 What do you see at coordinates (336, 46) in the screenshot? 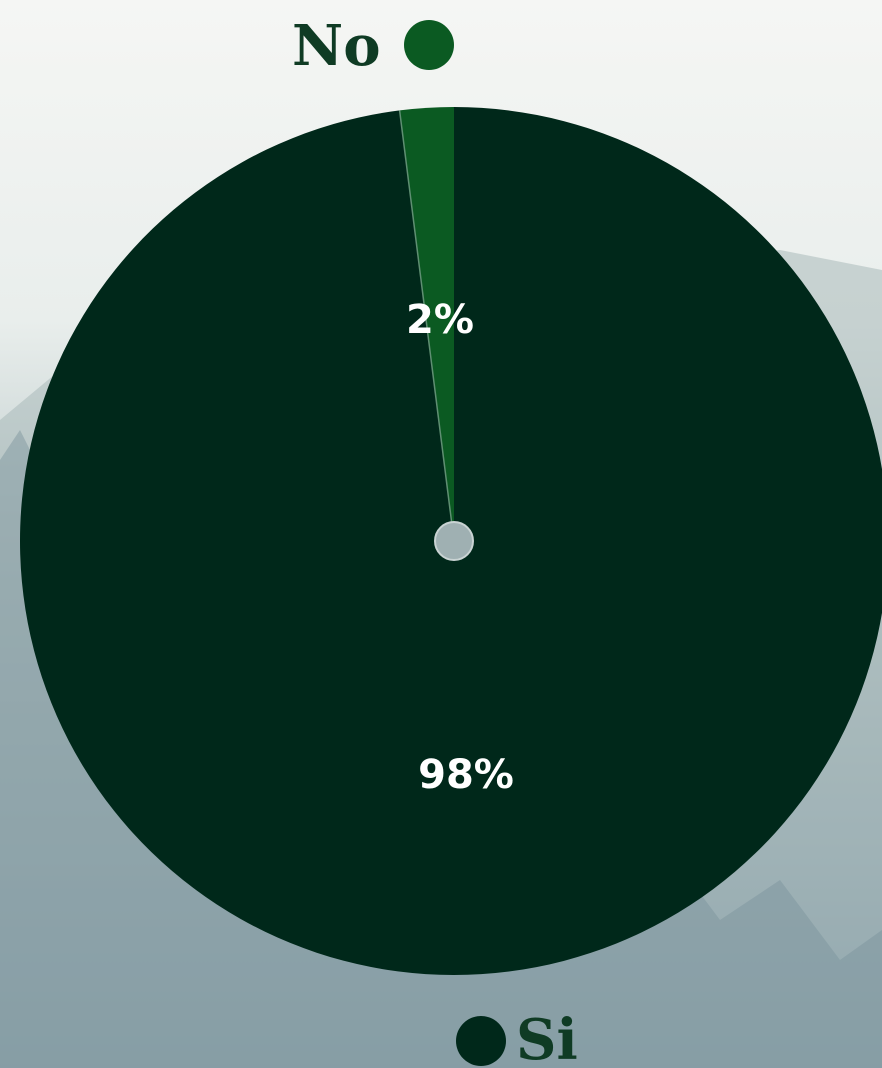
I see `legend-label-no: No` at bounding box center [336, 46].